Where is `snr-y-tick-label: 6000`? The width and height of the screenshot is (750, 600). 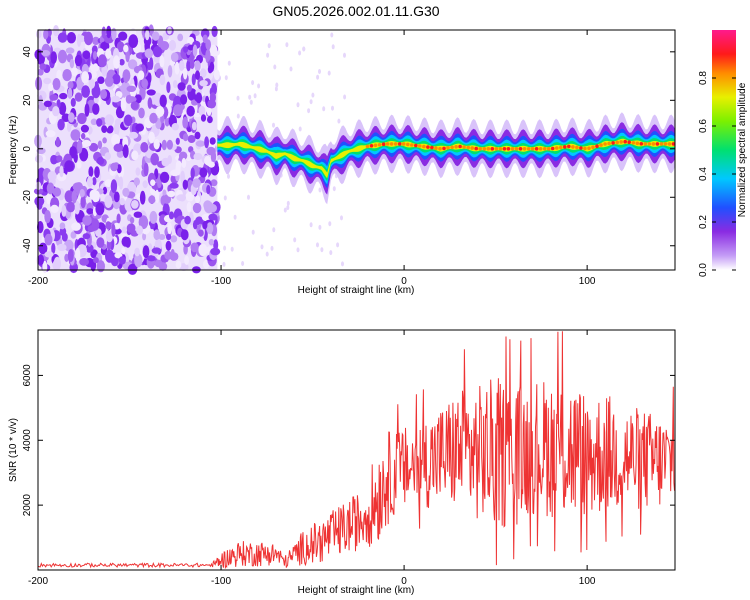
snr-y-tick-label: 6000 is located at coordinates (27, 375).